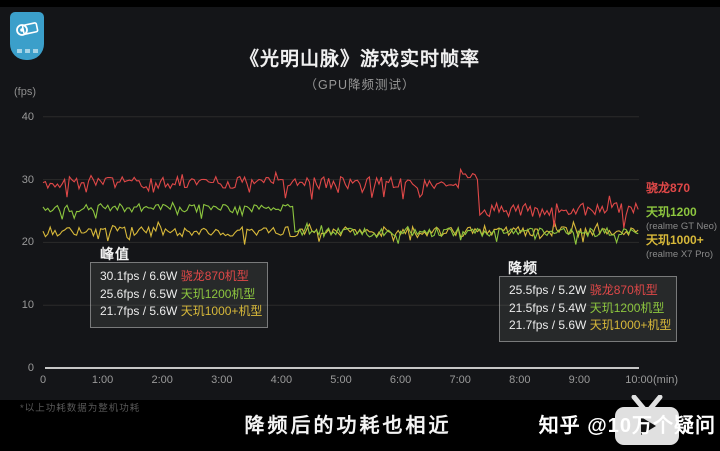  I want to click on bottom-caption: 降频后的功耗也相近, so click(348, 426).